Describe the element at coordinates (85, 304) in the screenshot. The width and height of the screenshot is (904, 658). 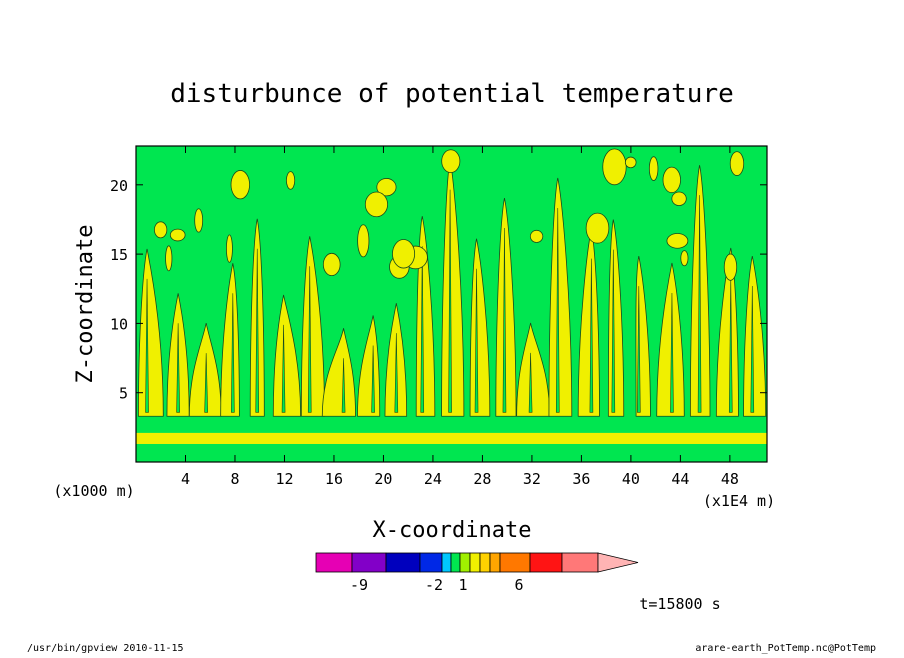
I see `y-axis-title: Z-coordinate` at that location.